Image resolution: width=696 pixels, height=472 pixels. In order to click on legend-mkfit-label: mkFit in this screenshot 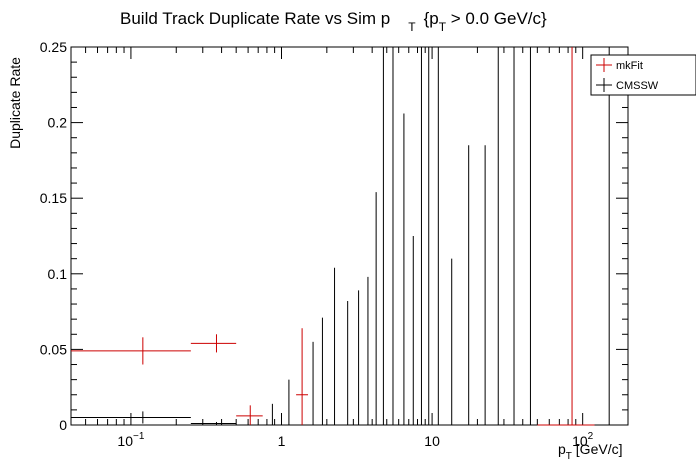, I will do `click(629, 66)`.